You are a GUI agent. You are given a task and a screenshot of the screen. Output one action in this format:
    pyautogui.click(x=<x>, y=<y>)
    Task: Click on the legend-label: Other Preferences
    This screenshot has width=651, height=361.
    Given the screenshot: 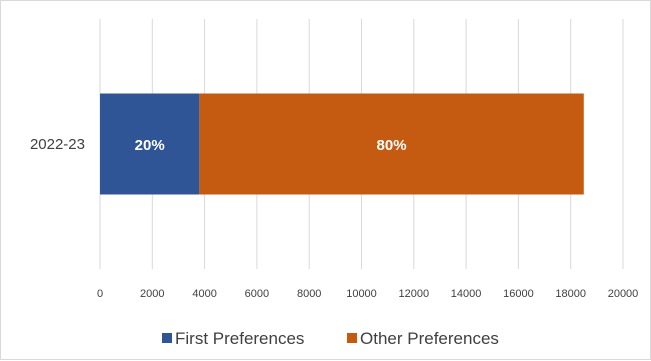 What is the action you would take?
    pyautogui.click(x=429, y=338)
    